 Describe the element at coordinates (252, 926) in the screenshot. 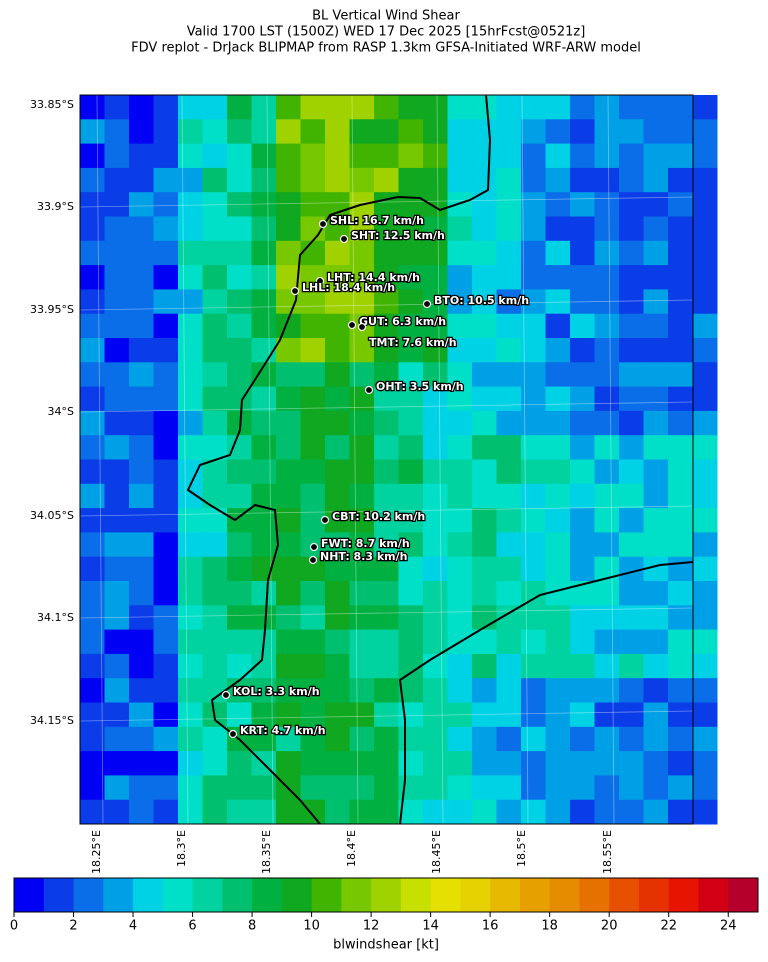

I see `colorbar-tick-label: 8` at that location.